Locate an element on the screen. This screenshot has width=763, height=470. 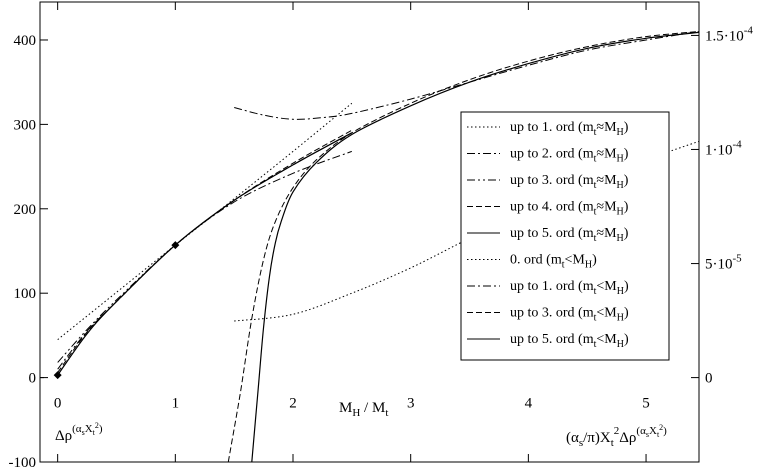
legend-label-5: up to 5. ord (mt≈MH) is located at coordinates (569, 235).